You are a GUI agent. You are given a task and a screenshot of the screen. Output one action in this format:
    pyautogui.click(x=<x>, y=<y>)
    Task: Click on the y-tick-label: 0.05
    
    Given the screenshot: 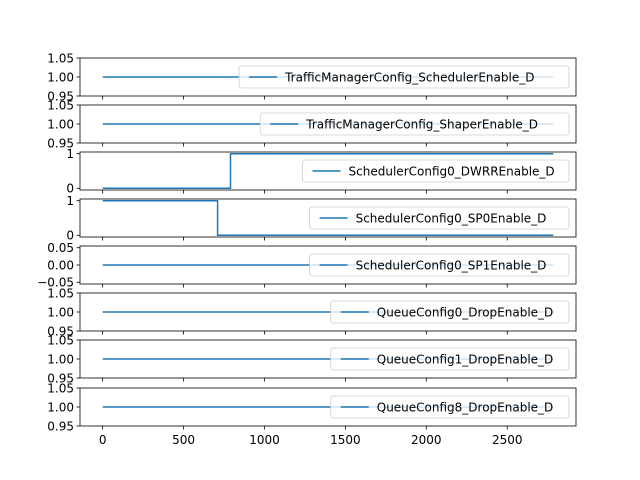 What is the action you would take?
    pyautogui.click(x=60, y=248)
    